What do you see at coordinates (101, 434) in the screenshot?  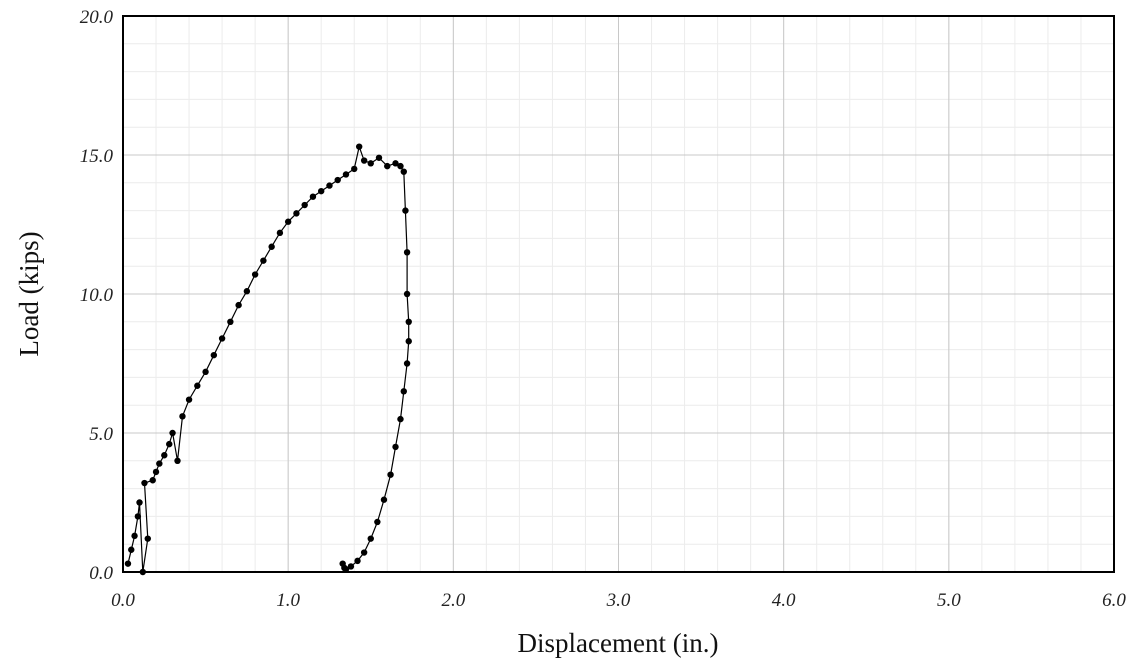 I see `y-tick-label: 5.0` at bounding box center [101, 434].